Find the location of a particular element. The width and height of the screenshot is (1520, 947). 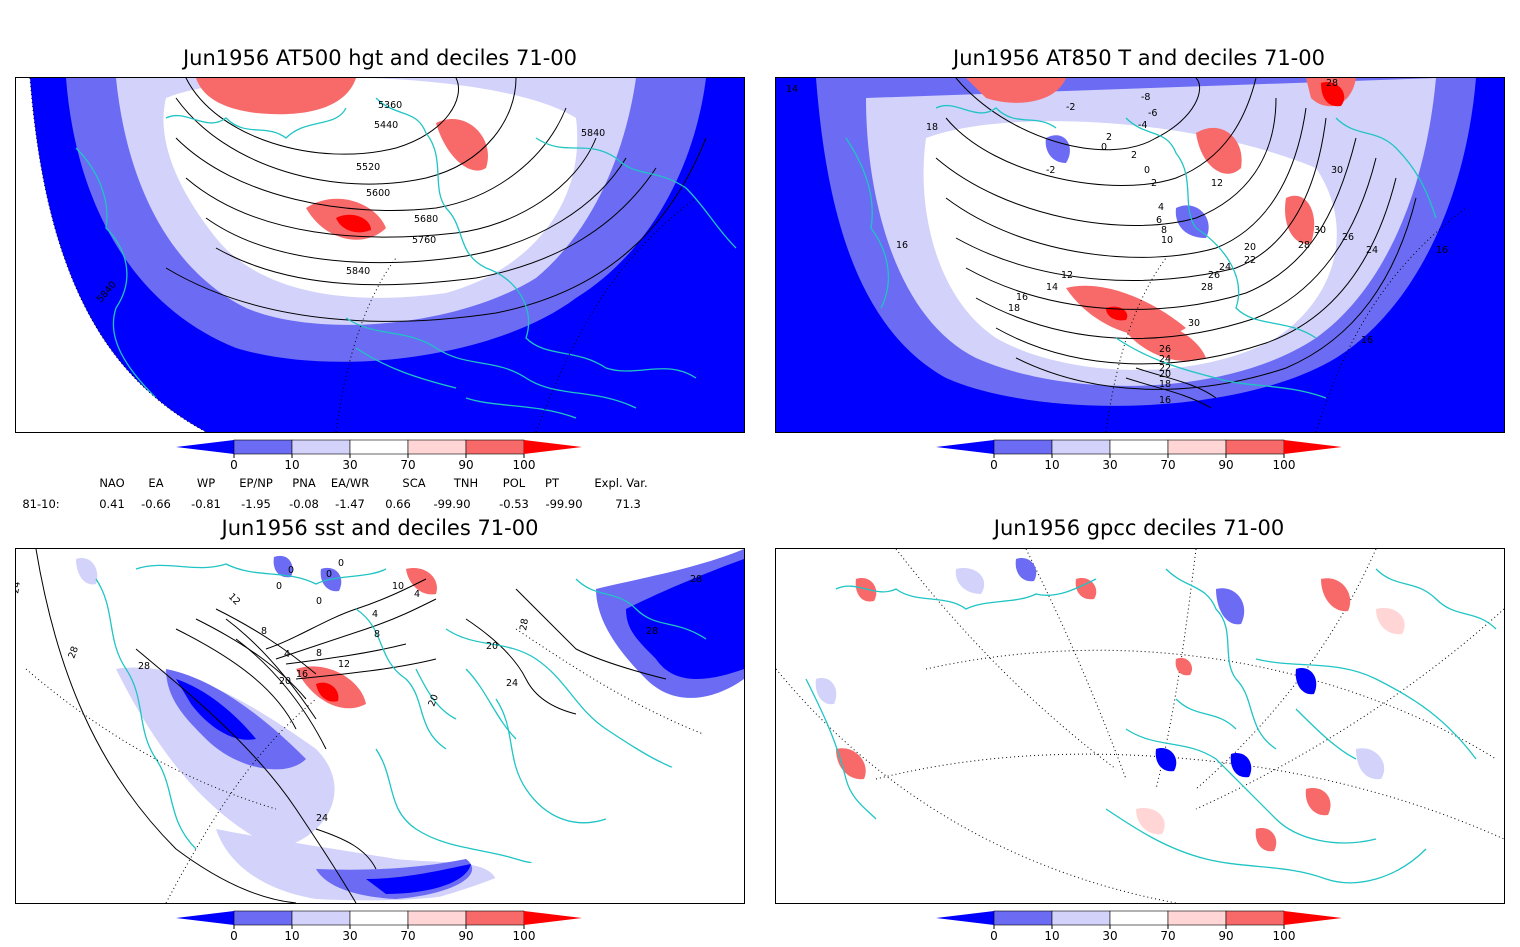

colorbar-tick-label: 70 is located at coordinates (1167, 936).